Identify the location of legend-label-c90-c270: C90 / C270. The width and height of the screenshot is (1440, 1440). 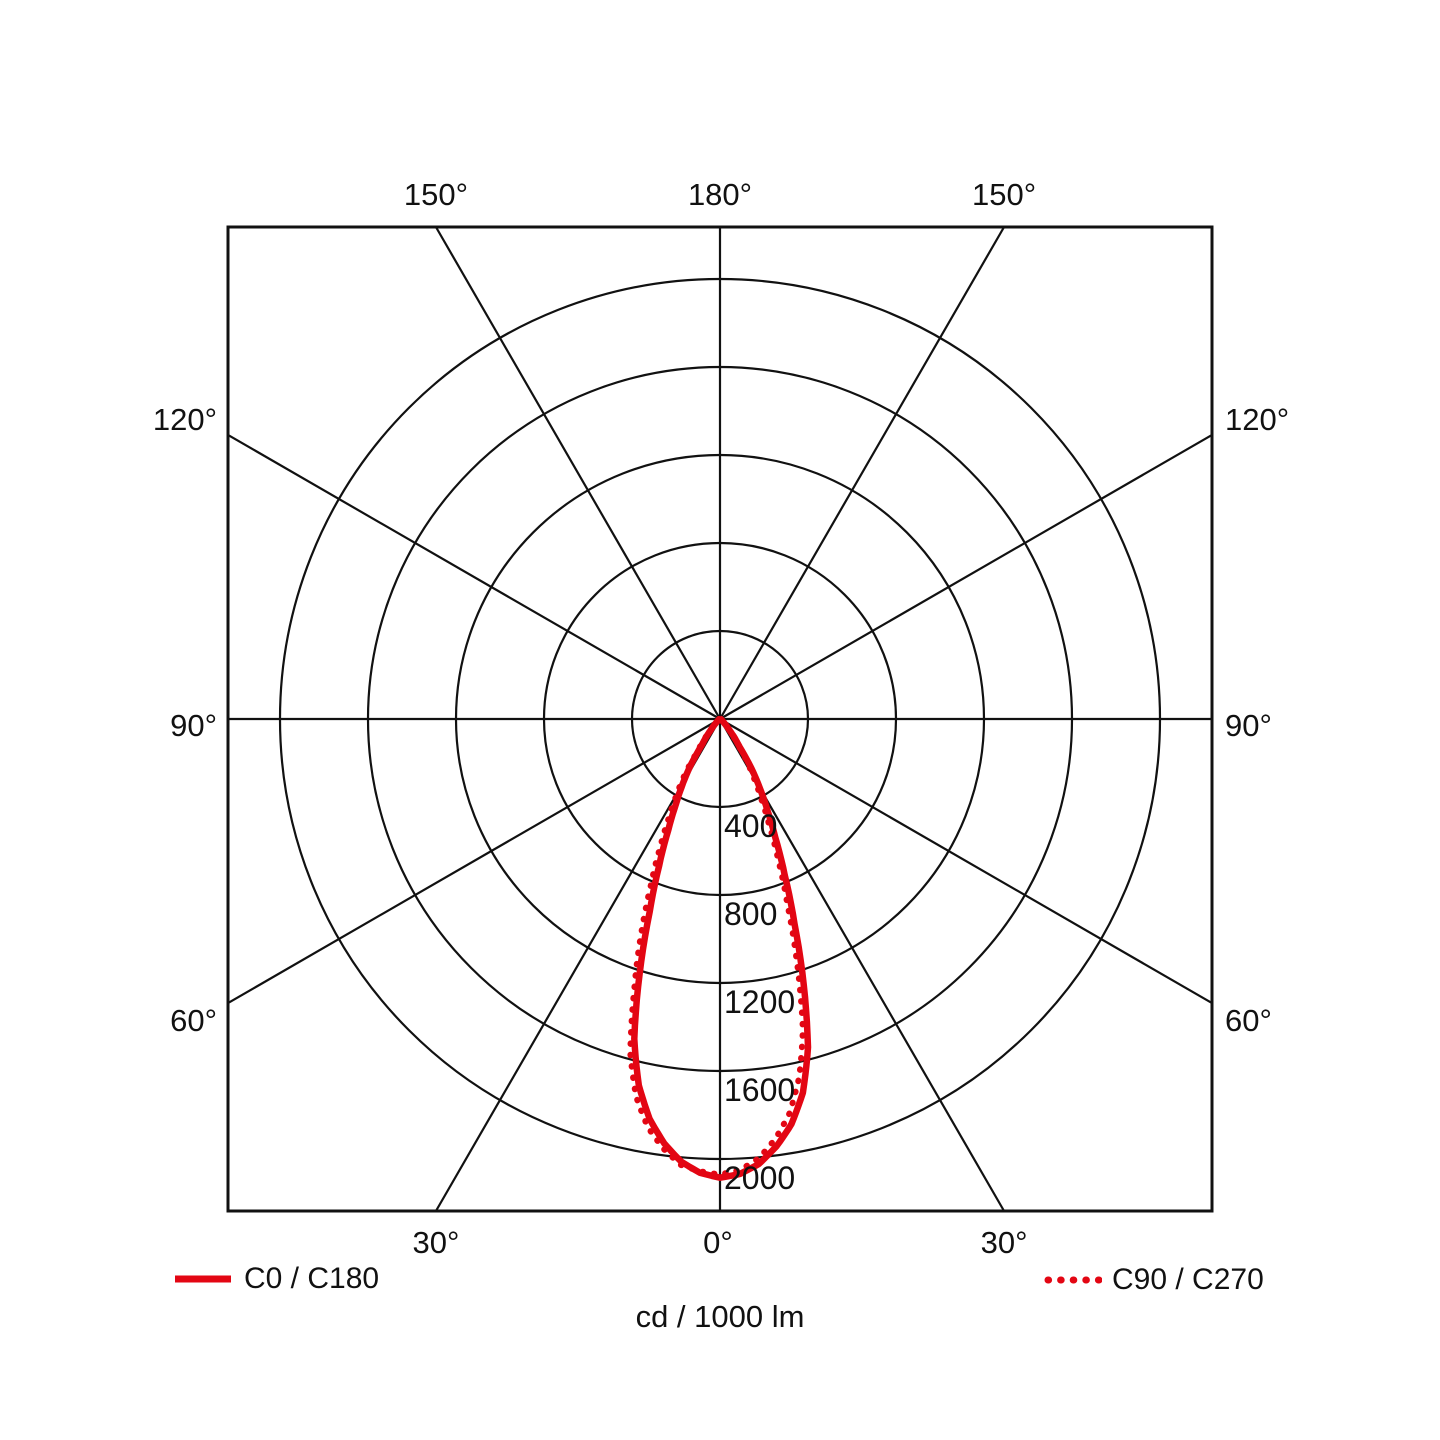
(1188, 1279).